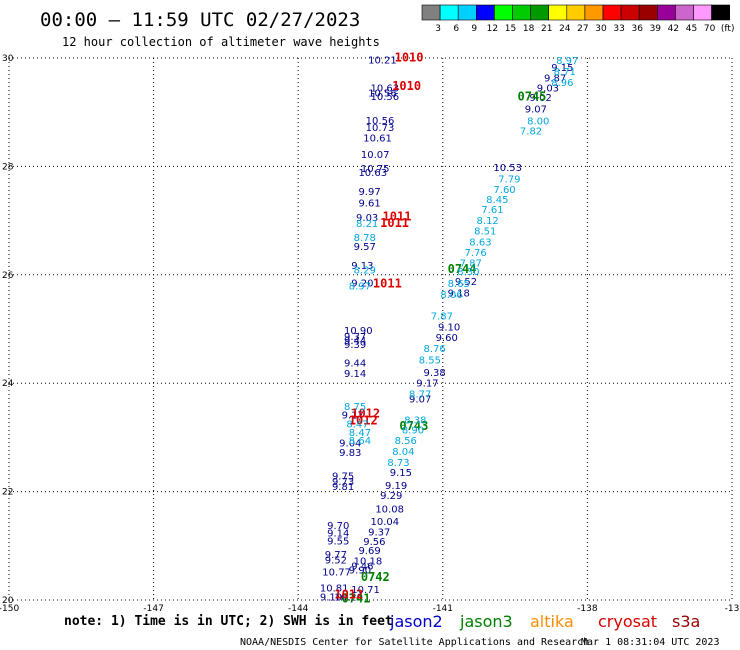 This screenshot has height=650, width=740. I want to click on data-point-light: 8.04, so click(403, 452).